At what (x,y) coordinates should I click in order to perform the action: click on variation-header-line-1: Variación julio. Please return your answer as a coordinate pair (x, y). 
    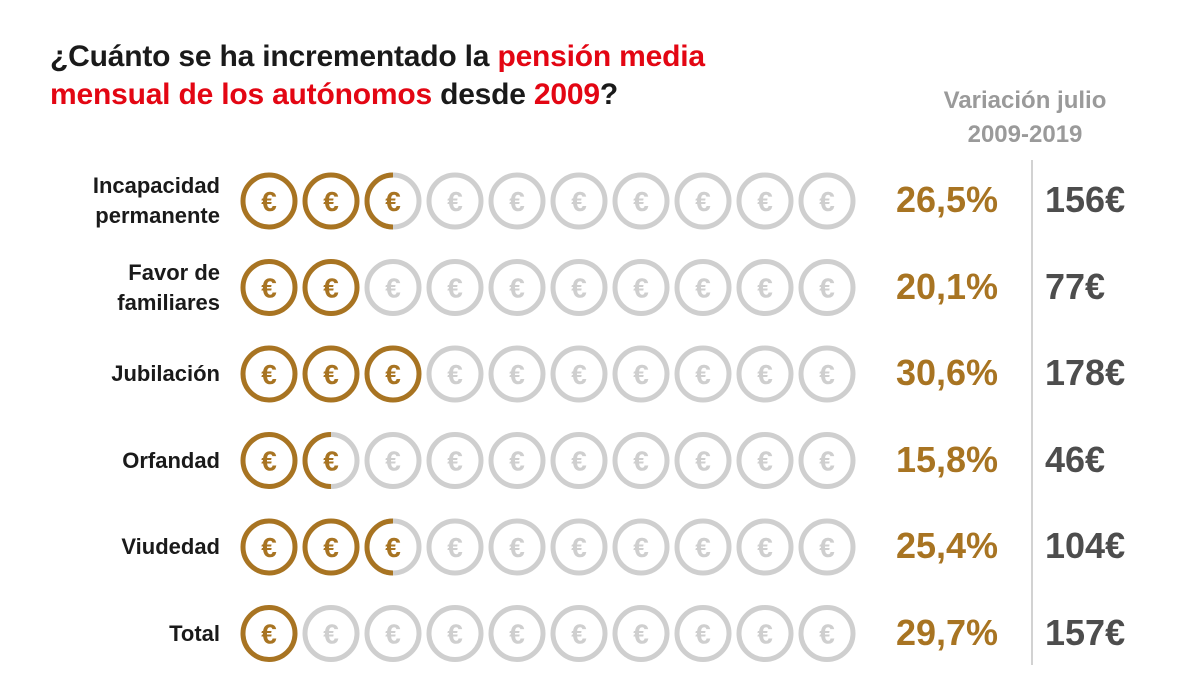
    Looking at the image, I should click on (1025, 100).